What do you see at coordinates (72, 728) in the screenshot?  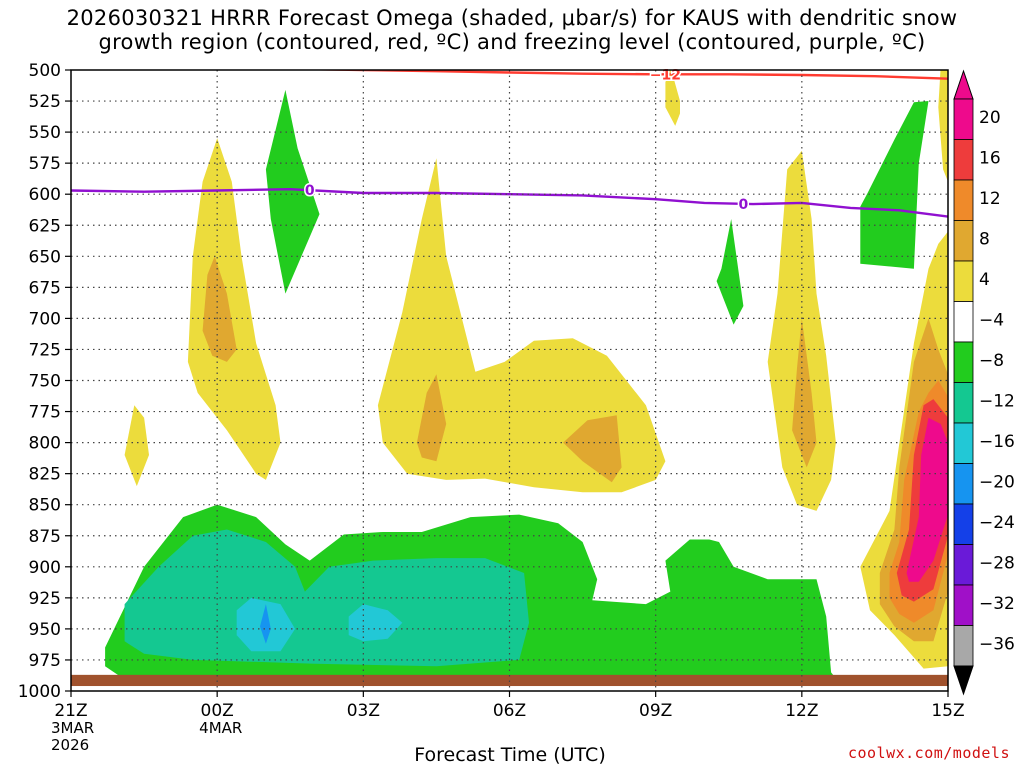 I see `x-tick-0-line-2: 3MAR` at bounding box center [72, 728].